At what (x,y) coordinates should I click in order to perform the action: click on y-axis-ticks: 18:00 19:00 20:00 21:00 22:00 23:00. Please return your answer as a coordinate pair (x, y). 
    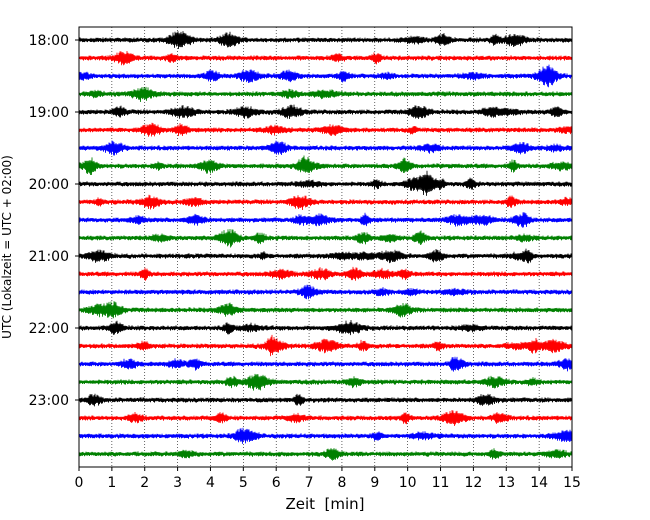
    Looking at the image, I should click on (54, 221).